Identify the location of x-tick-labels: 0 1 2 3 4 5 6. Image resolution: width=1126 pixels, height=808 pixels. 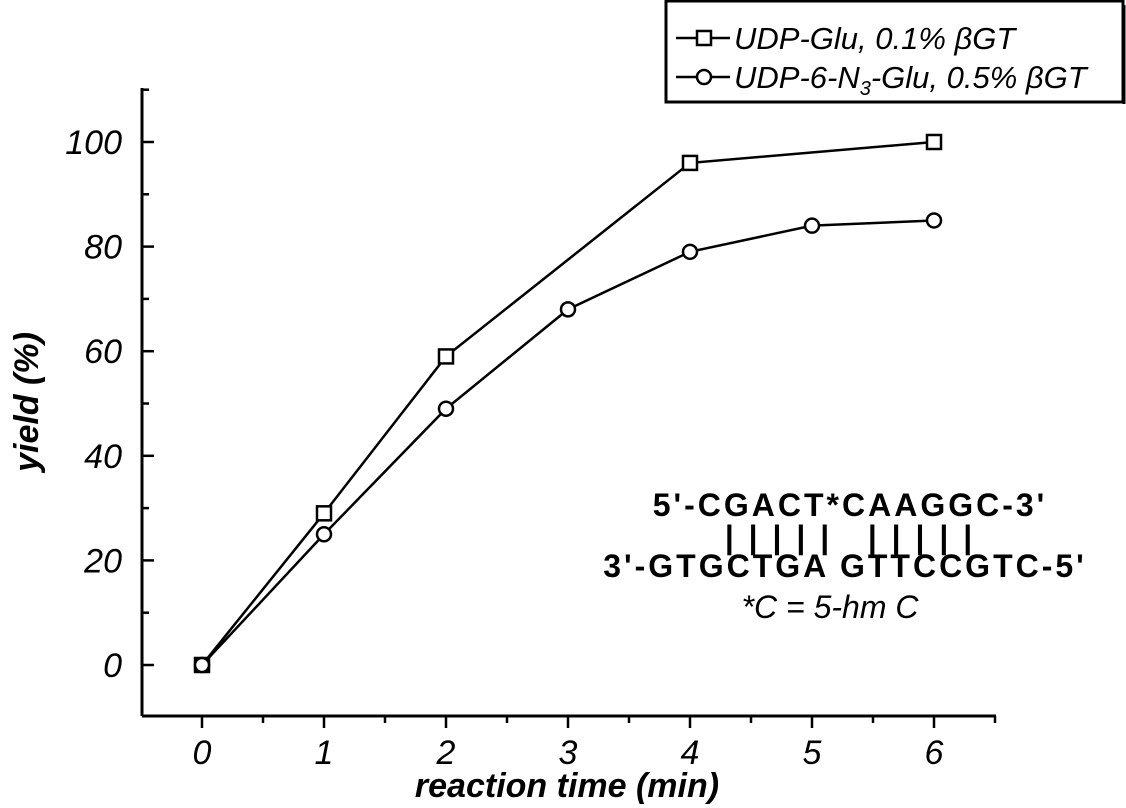
(568, 753).